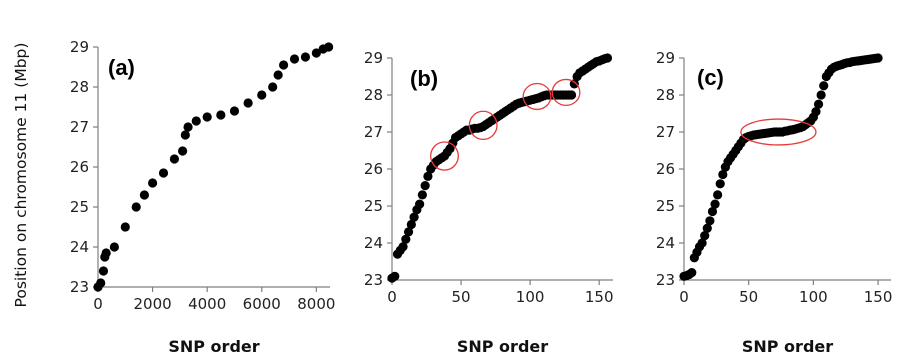 Image resolution: width=904 pixels, height=359 pixels. Describe the element at coordinates (152, 304) in the screenshot. I see `x-tick-label: 2000` at that location.